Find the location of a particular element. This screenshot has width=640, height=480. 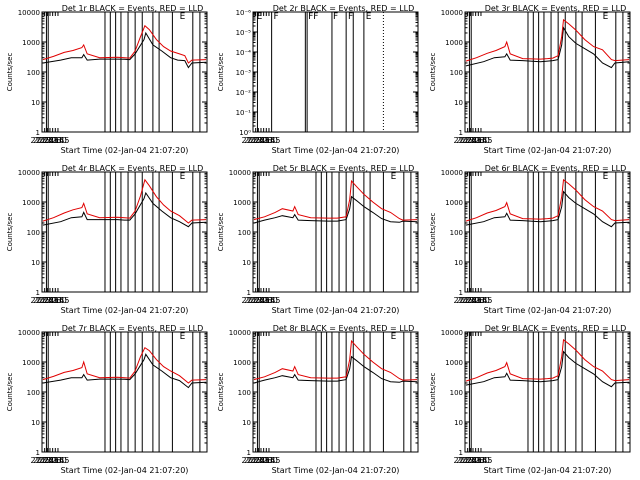

y-tick-label: 10⁻³ is located at coordinates (244, 73).